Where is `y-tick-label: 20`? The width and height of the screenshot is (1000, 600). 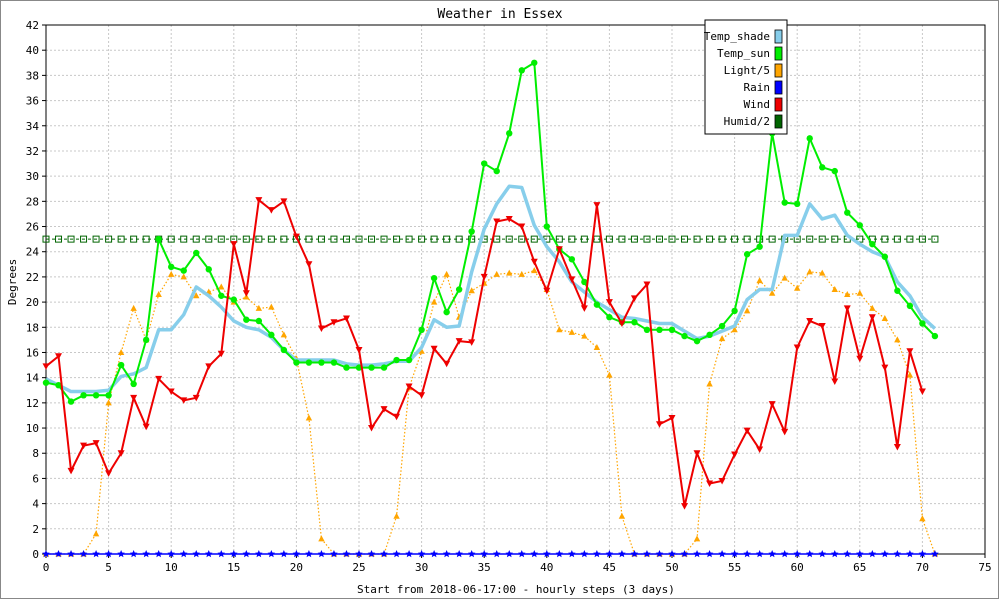
y-tick-label: 20 is located at coordinates (32, 302).